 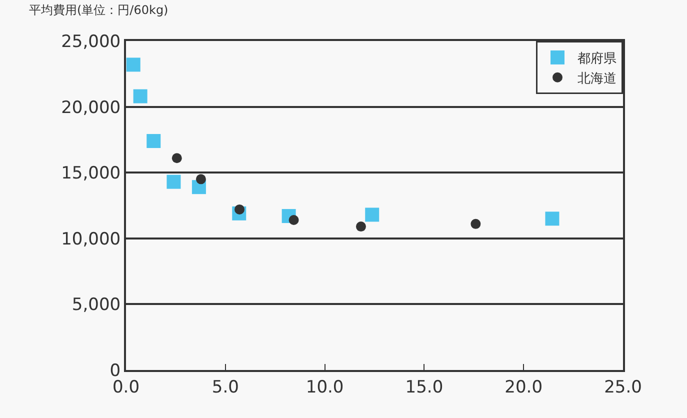 I want to click on y-tick-label: 5,000, so click(x=96, y=305).